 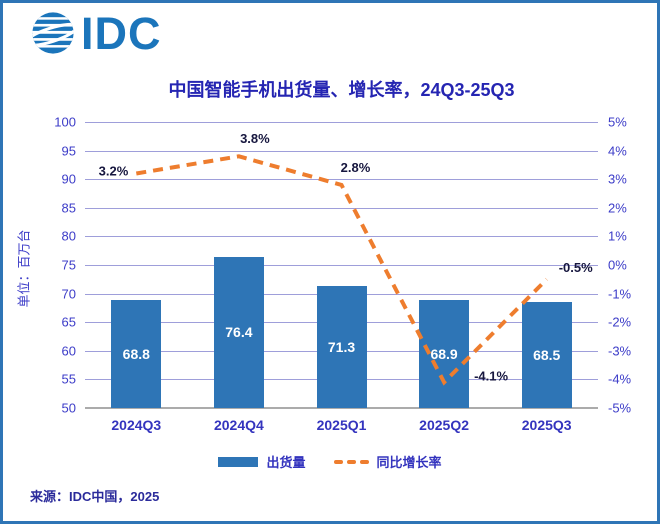 I want to click on bar-2024Q4, so click(x=238, y=332).